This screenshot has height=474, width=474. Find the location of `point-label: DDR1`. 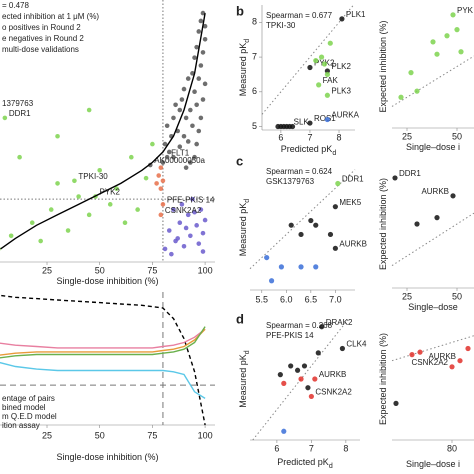

point-label: DDR1 is located at coordinates (410, 173).